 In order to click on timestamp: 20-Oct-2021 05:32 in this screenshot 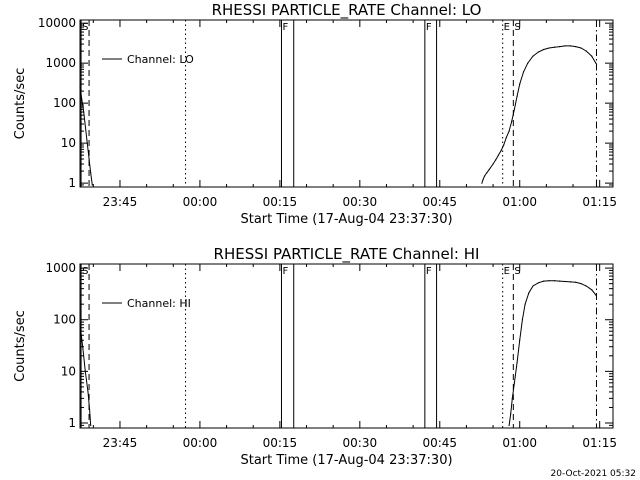, I will do `click(593, 474)`.